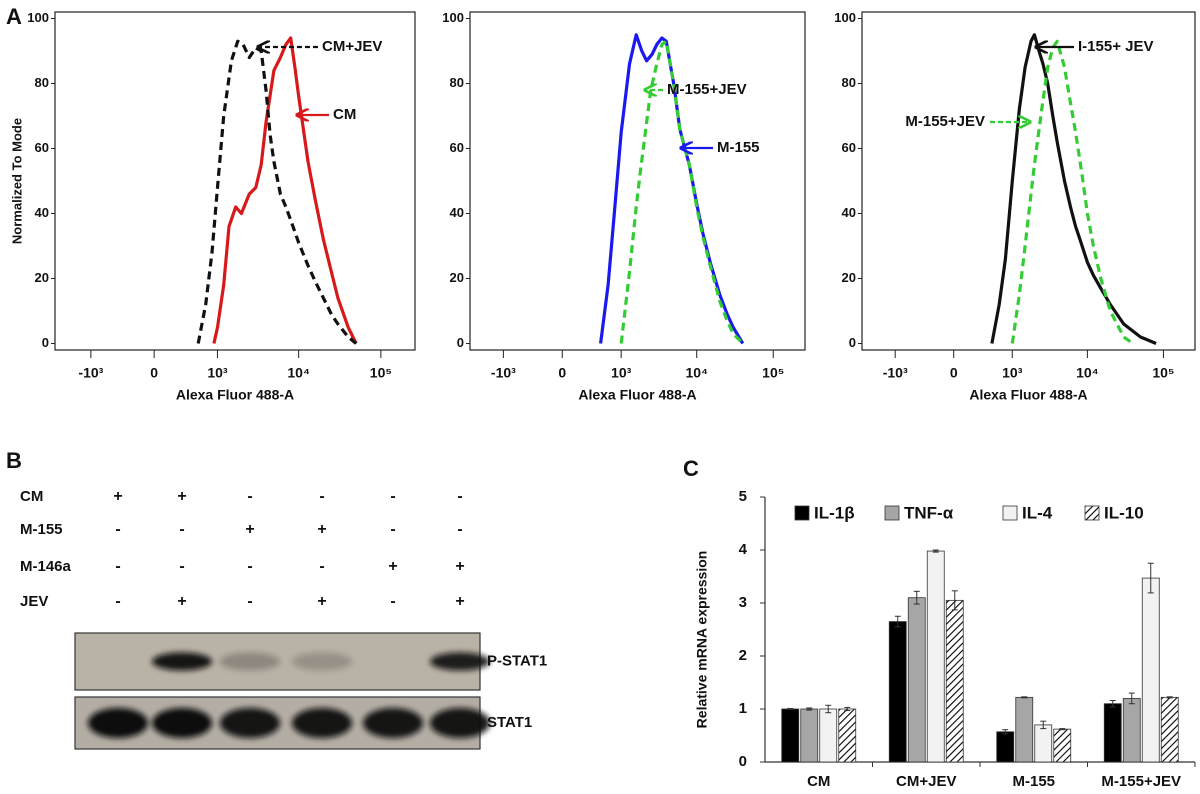  Describe the element at coordinates (743, 549) in the screenshot. I see `y-tick-label: 4` at that location.